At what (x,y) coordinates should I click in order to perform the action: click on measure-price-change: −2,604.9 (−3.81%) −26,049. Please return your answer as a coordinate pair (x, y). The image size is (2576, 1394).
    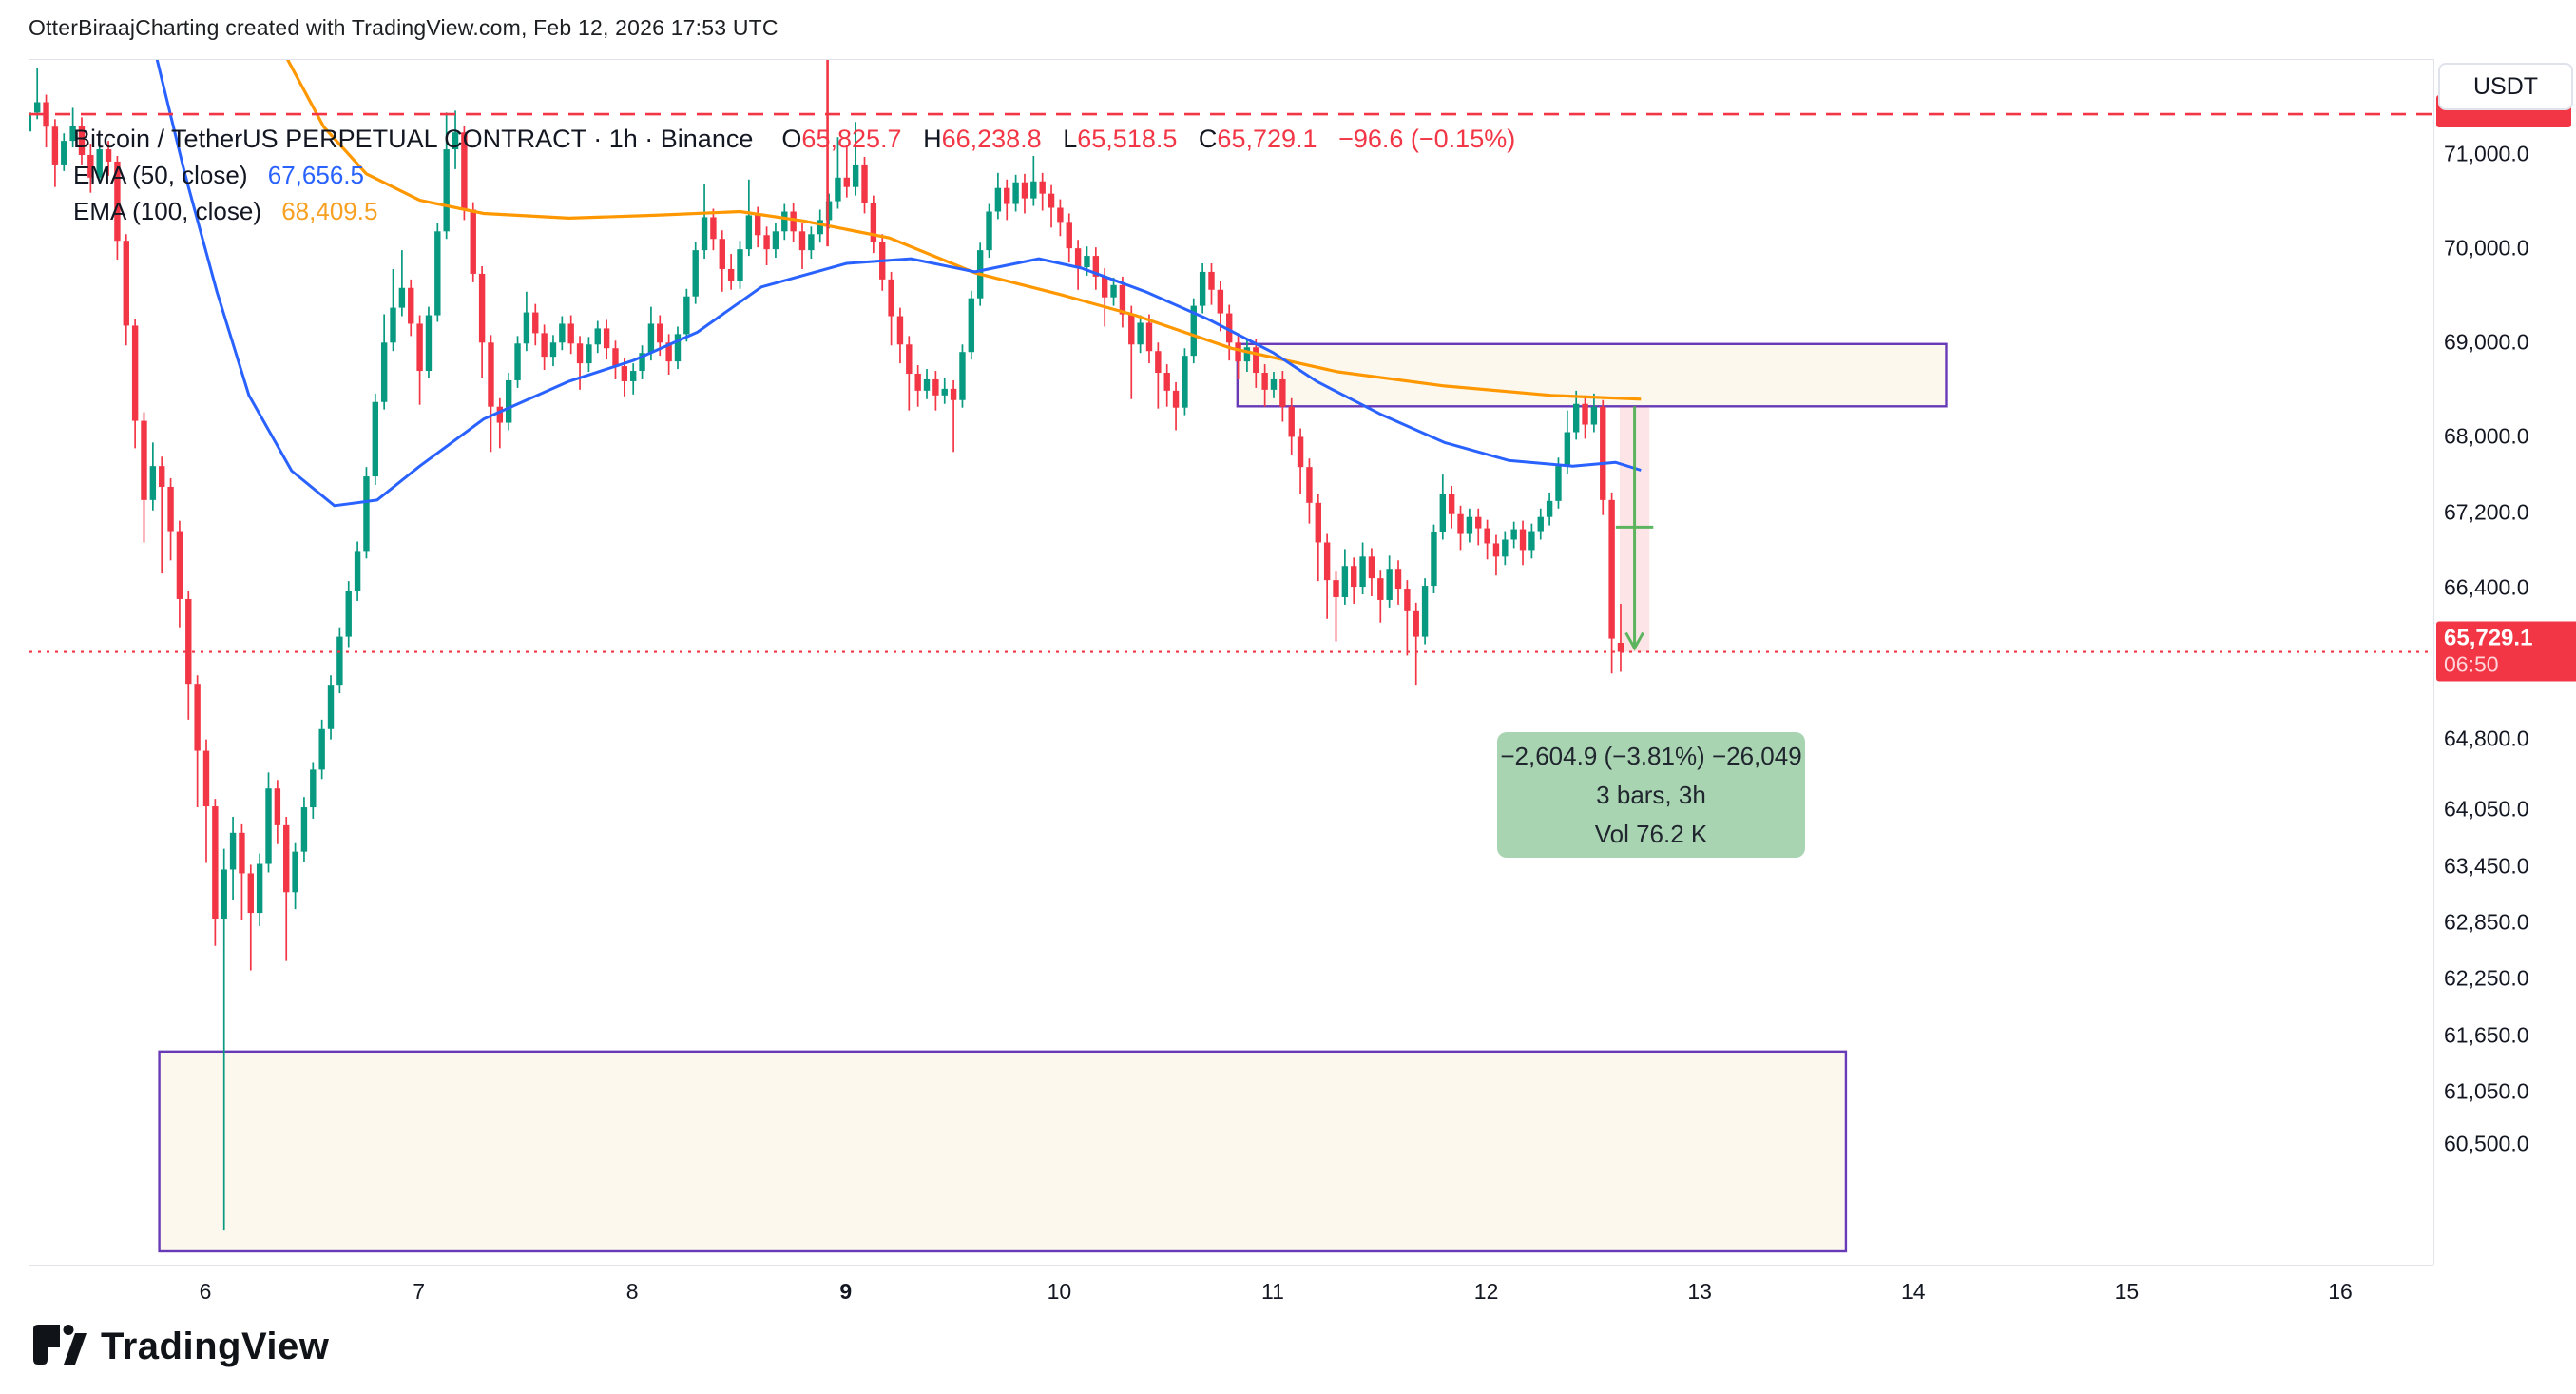
    Looking at the image, I should click on (1651, 756).